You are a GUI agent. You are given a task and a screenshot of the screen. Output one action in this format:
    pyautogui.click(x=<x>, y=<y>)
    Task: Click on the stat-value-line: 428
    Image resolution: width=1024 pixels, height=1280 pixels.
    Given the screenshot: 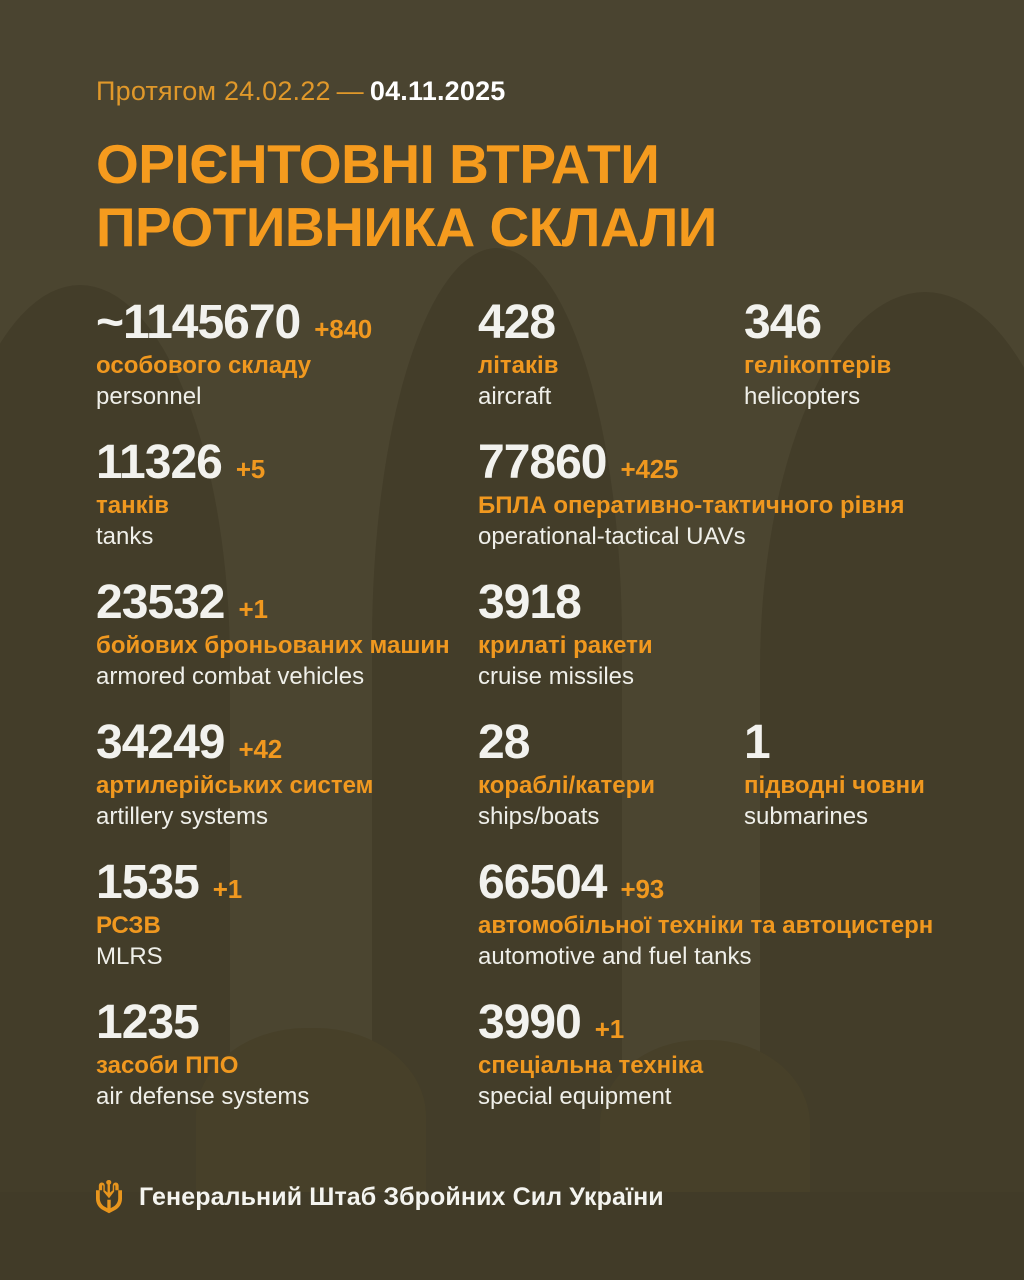 What is the action you would take?
    pyautogui.click(x=523, y=323)
    